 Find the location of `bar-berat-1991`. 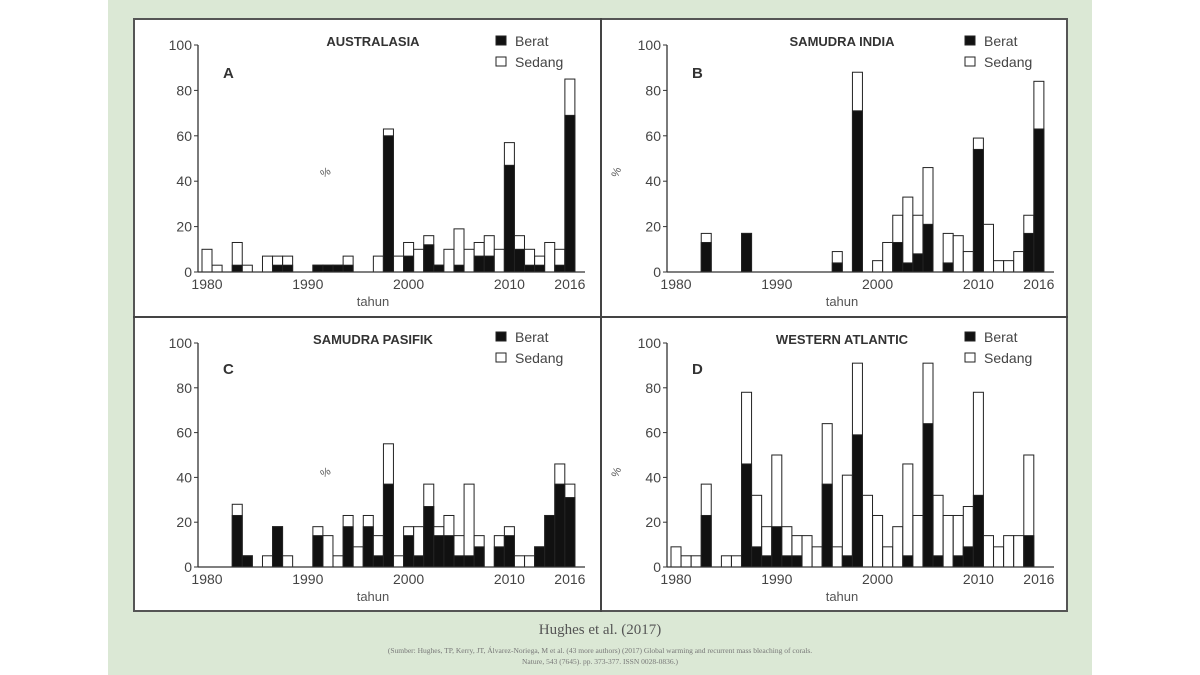

bar-berat-1991 is located at coordinates (318, 268).